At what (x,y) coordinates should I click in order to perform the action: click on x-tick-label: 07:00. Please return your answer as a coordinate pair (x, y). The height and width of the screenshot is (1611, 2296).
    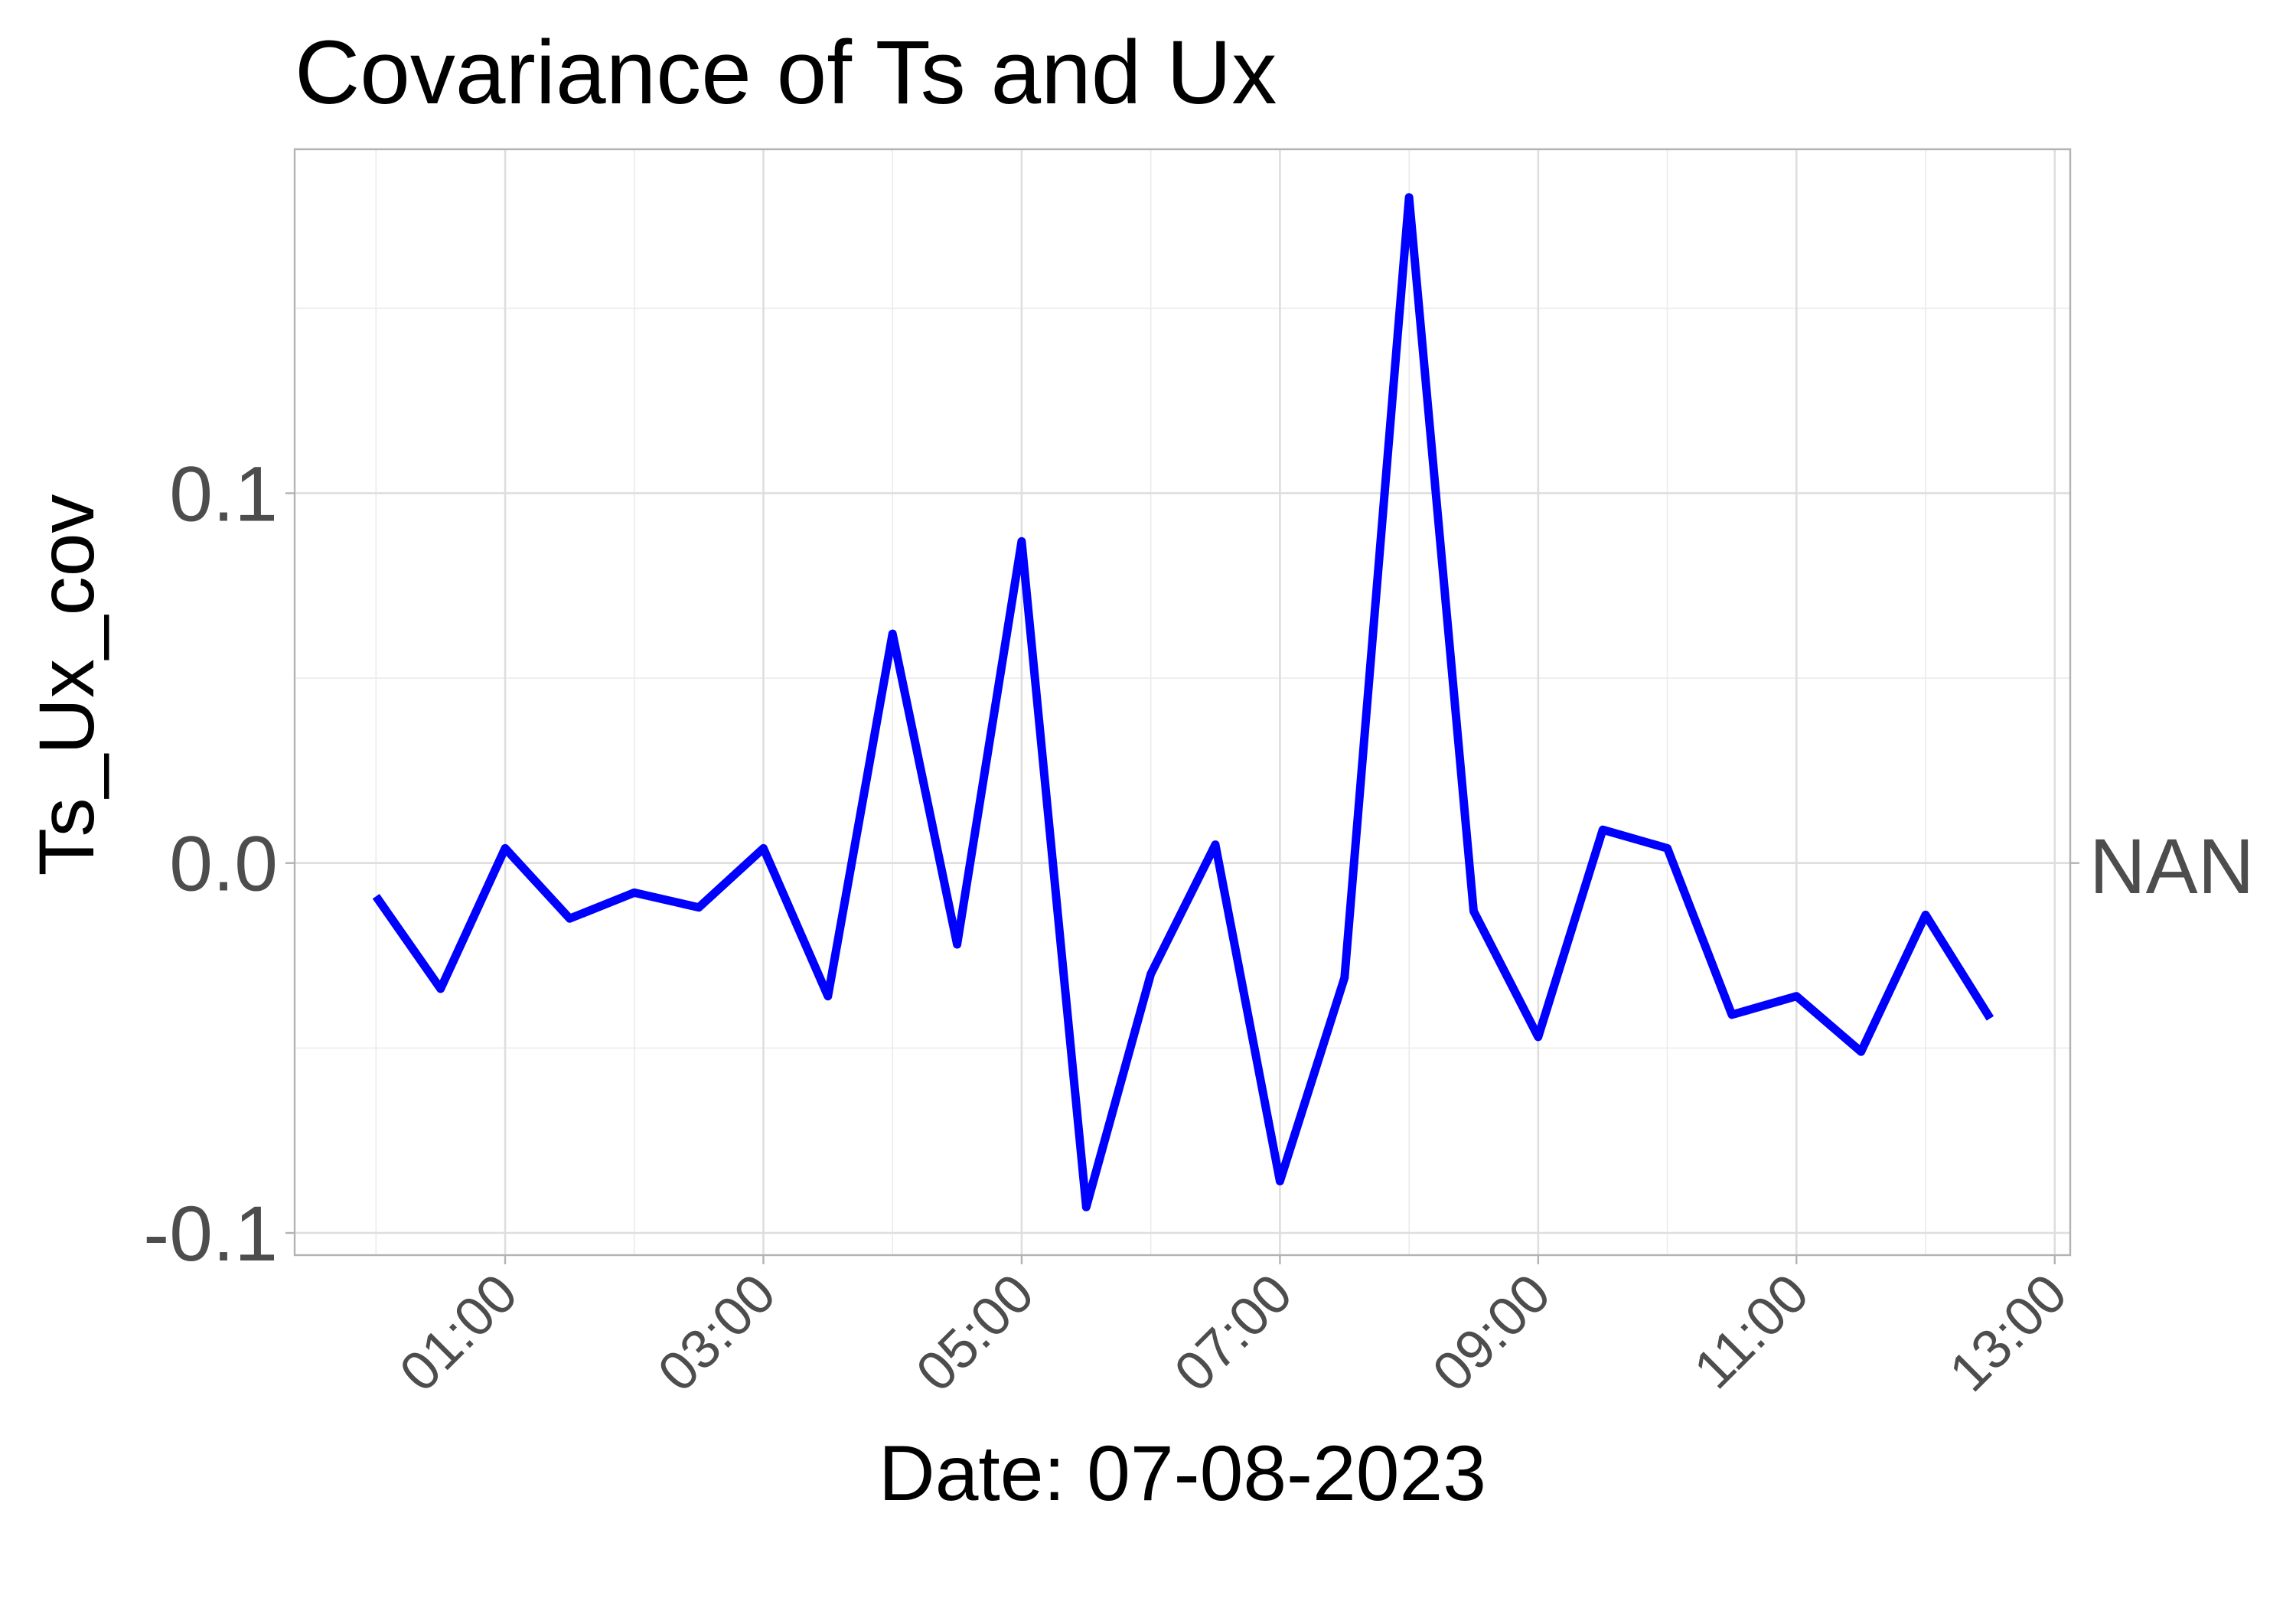
    Looking at the image, I should click on (1233, 1333).